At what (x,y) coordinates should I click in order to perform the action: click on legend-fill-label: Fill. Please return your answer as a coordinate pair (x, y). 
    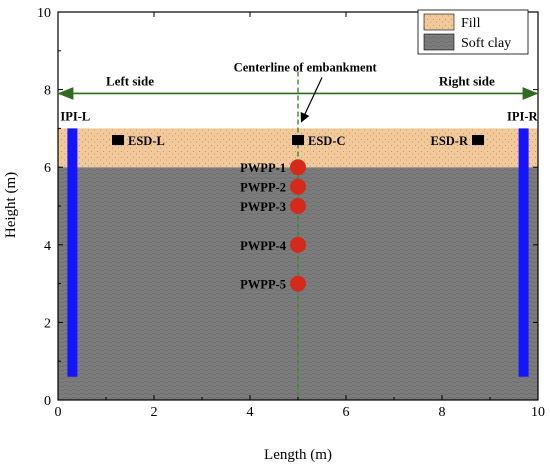
    Looking at the image, I should click on (471, 23).